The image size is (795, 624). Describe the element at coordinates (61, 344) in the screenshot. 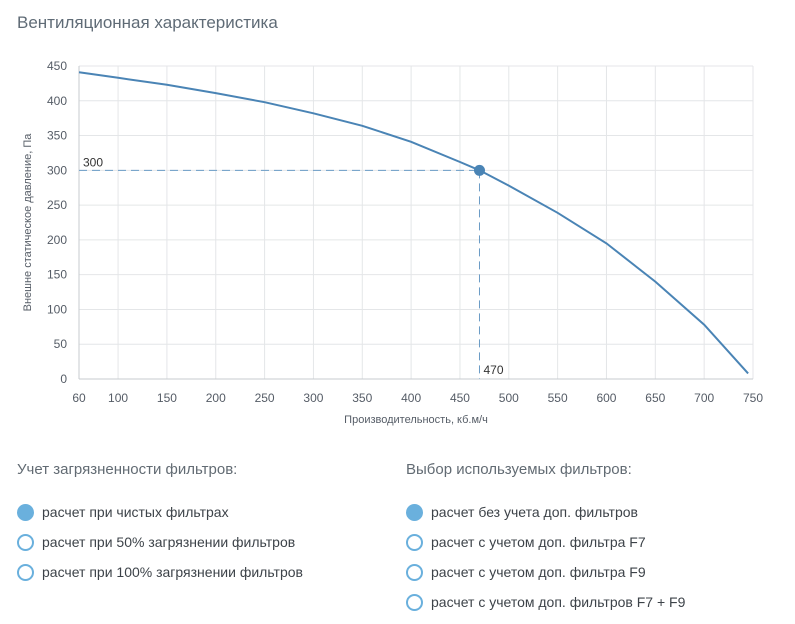

I see `y-tick-label: 50` at that location.